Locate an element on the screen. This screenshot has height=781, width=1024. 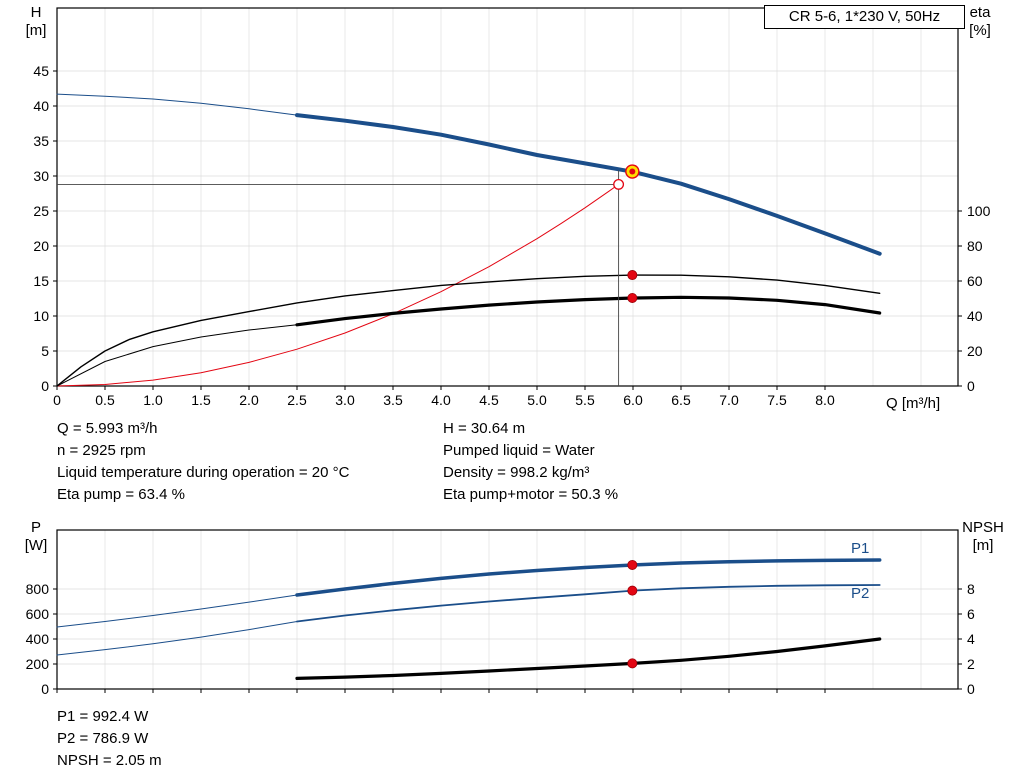
pump-model-title: CR 5-6, 1*230 V, 50Hz is located at coordinates (864, 17).